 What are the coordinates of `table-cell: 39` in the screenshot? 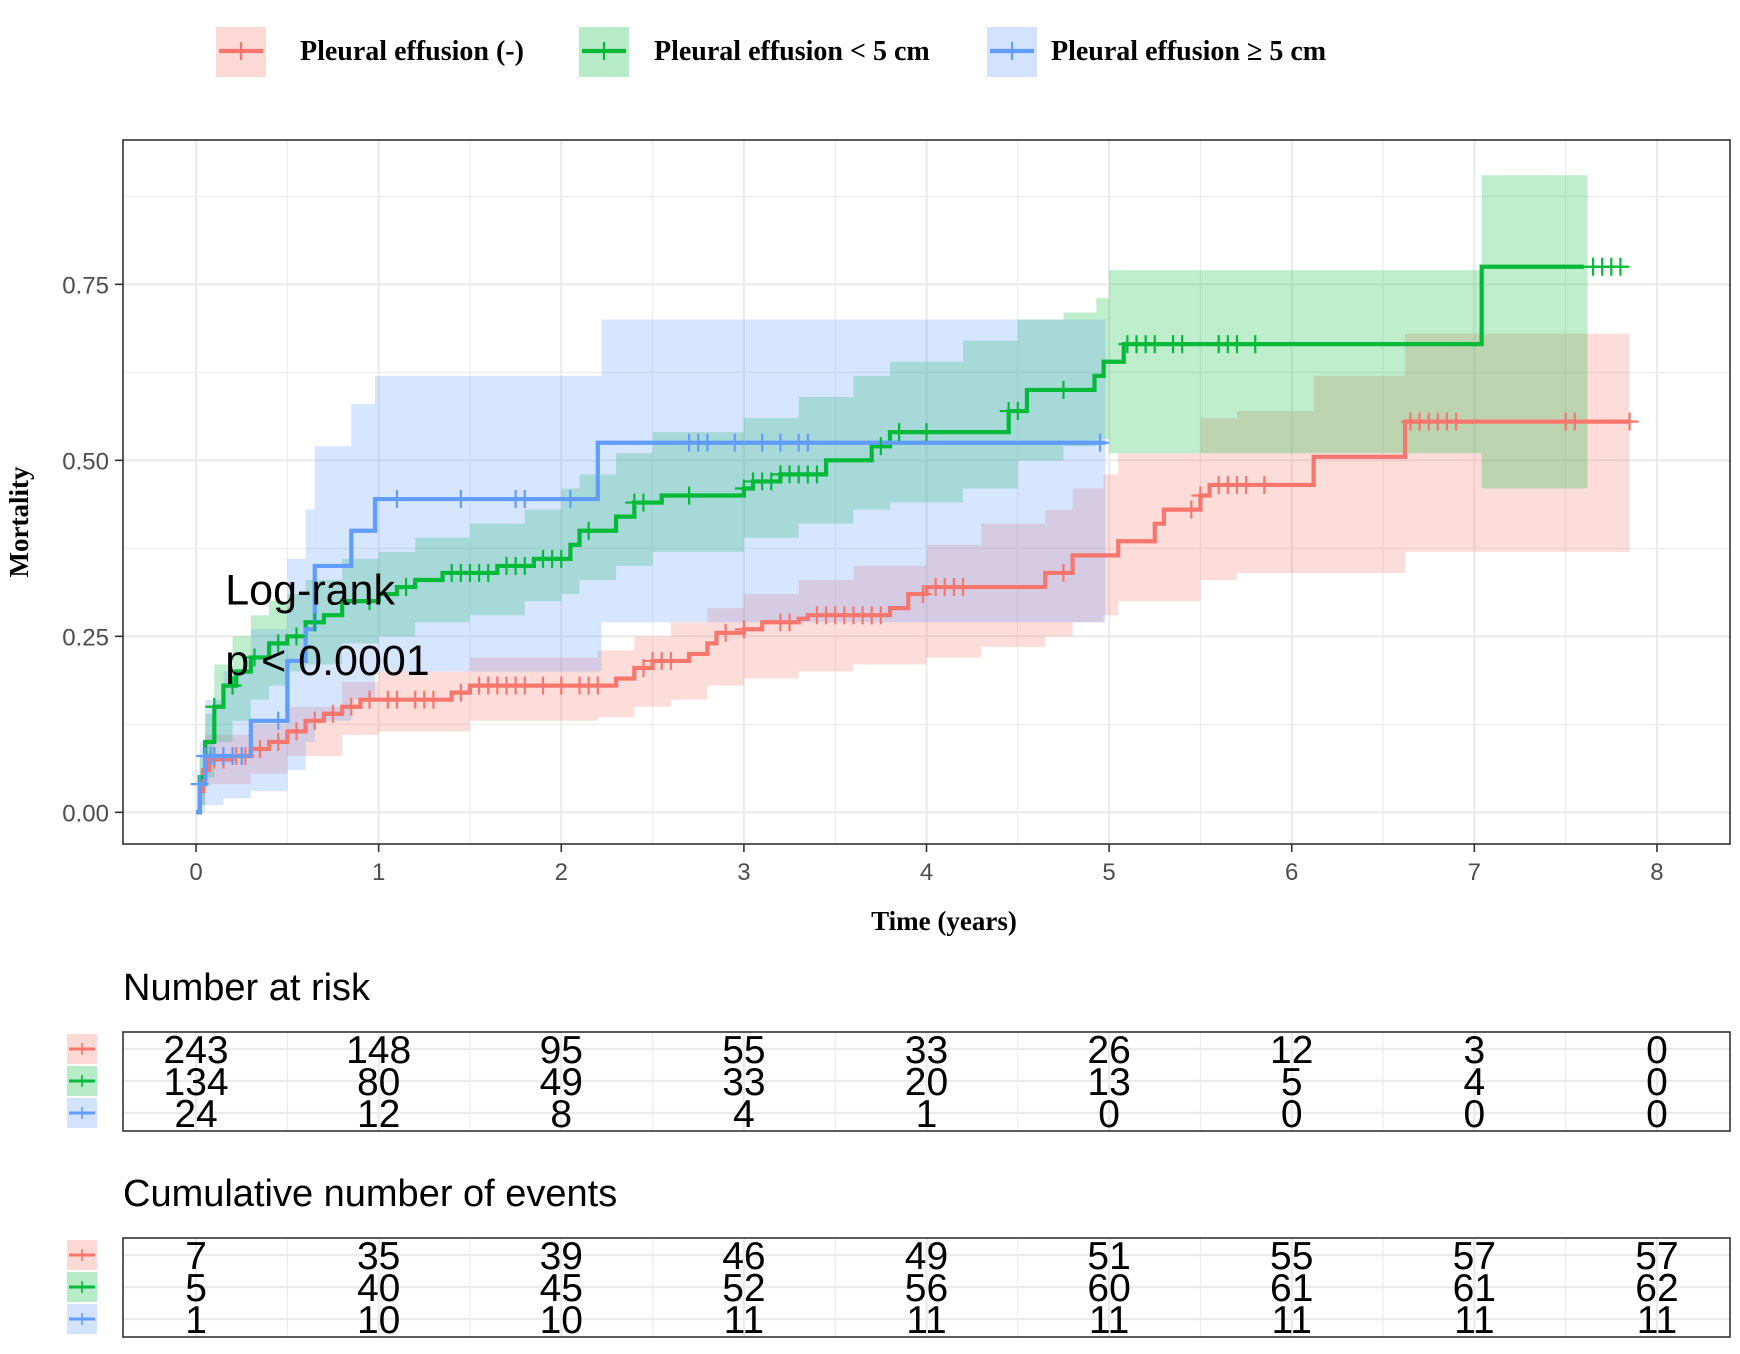 It's located at (561, 1256).